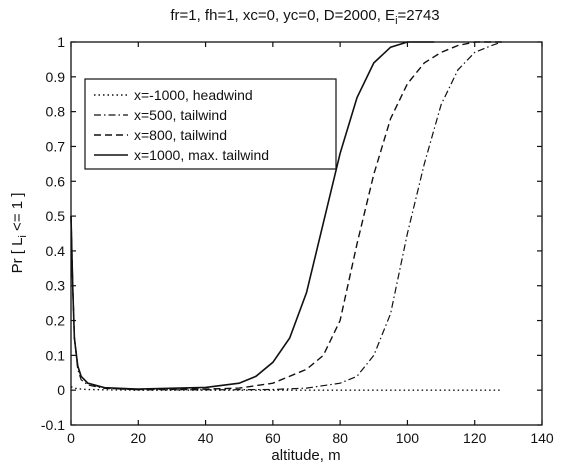 The image size is (566, 466). I want to click on chart-title: fr=1, fh=1, xc=0, yc=0, D=2000, Ei=2743, so click(304, 17).